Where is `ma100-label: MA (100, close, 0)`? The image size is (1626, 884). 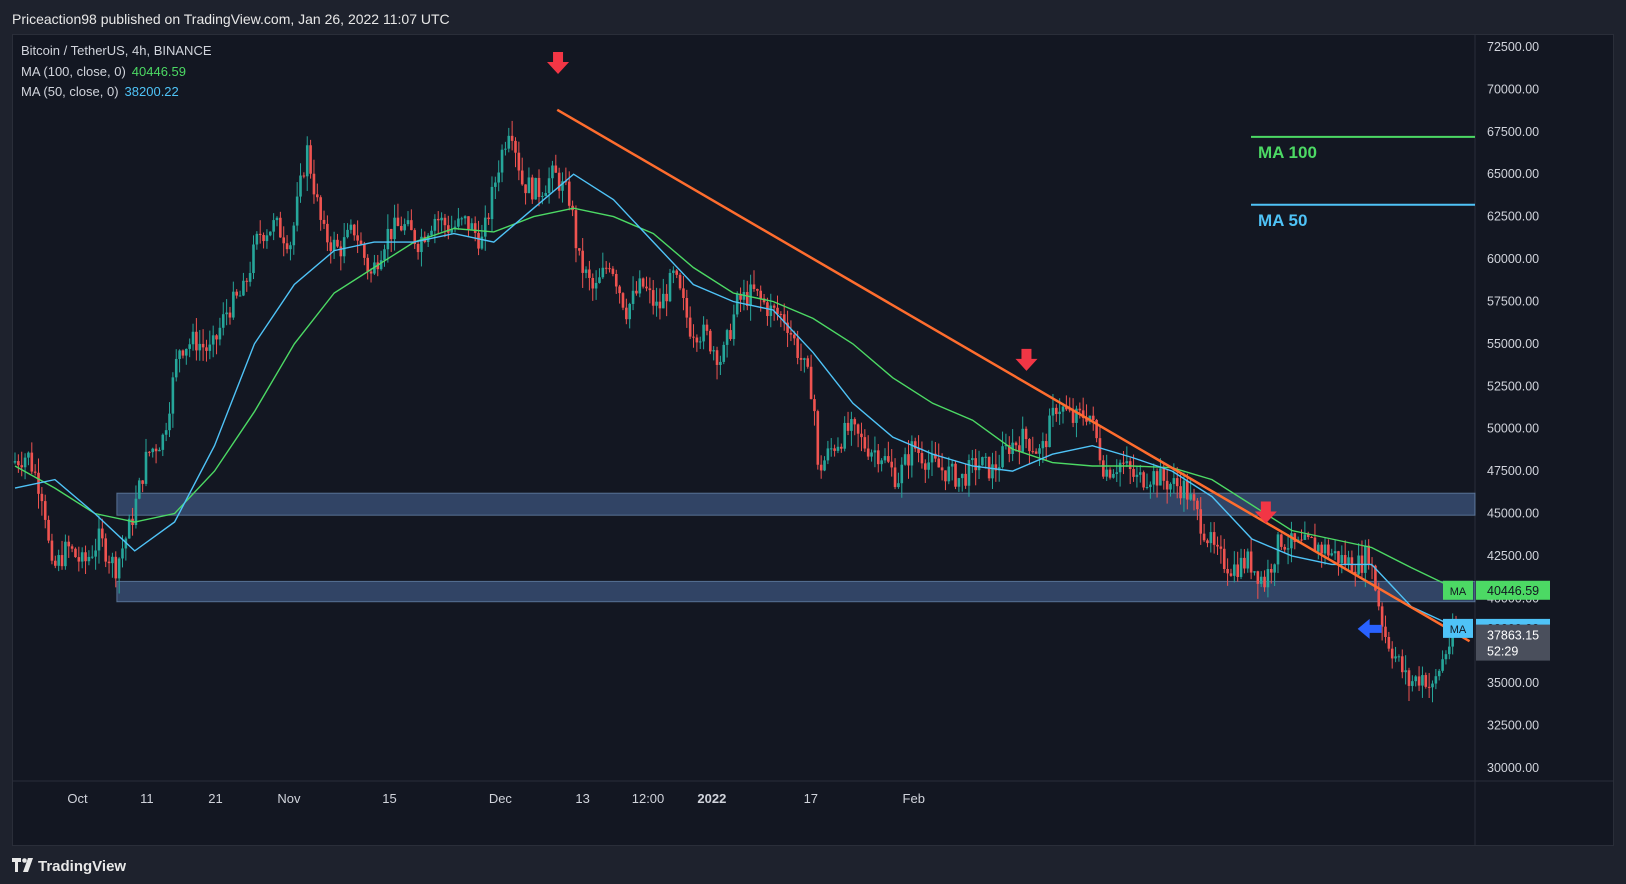
ma100-label: MA (100, close, 0) is located at coordinates (73, 71).